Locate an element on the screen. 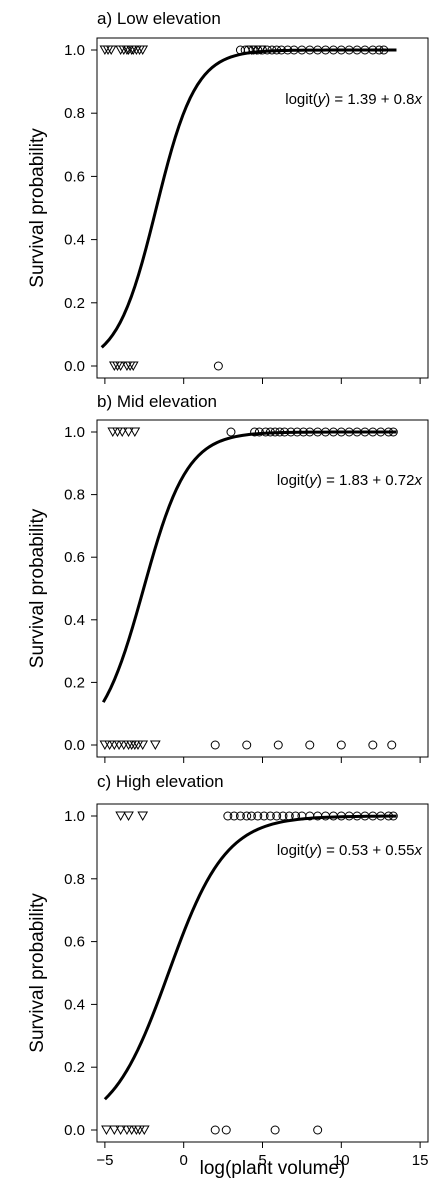  x-tick-label: 5 is located at coordinates (262, 1160).